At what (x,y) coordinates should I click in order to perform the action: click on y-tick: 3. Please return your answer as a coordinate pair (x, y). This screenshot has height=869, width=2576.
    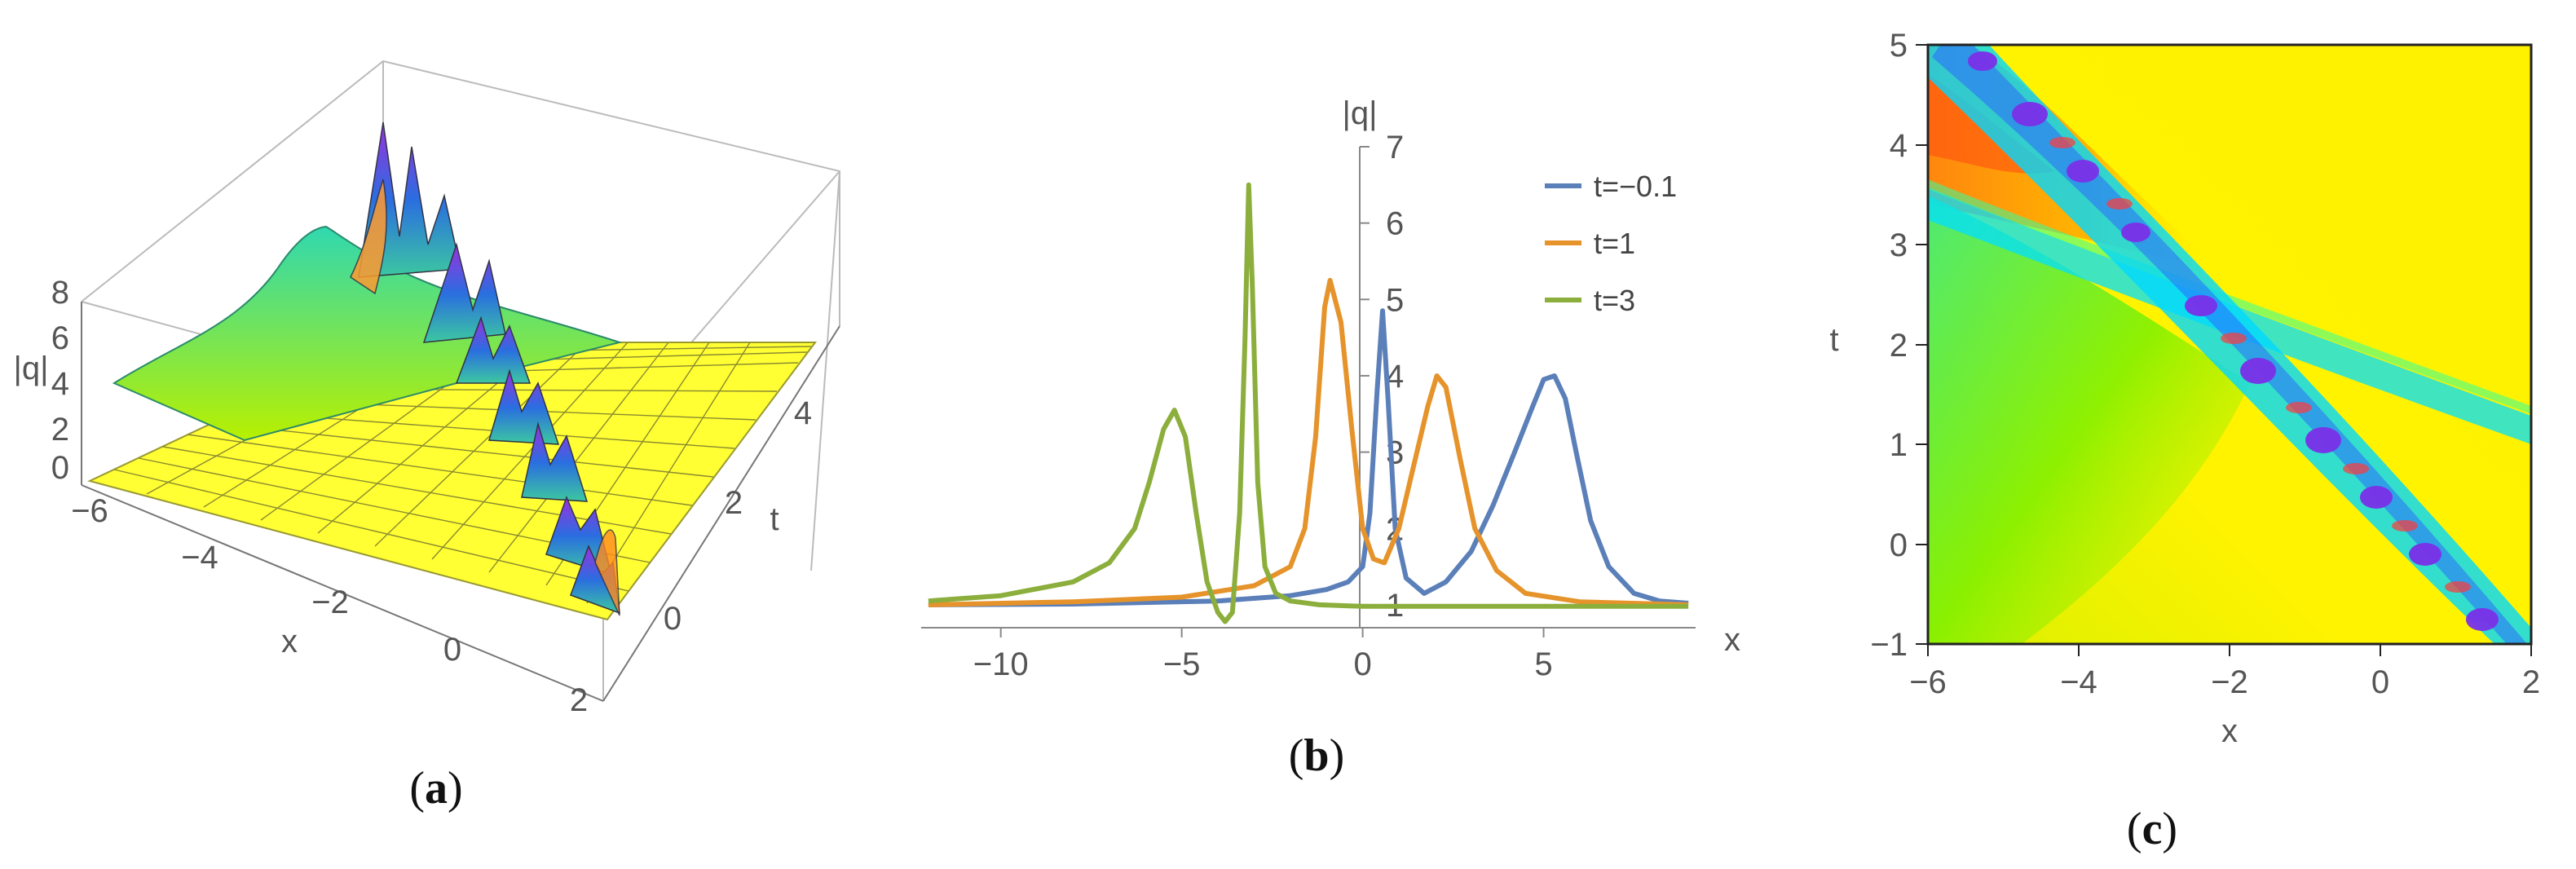
    Looking at the image, I should click on (1899, 245).